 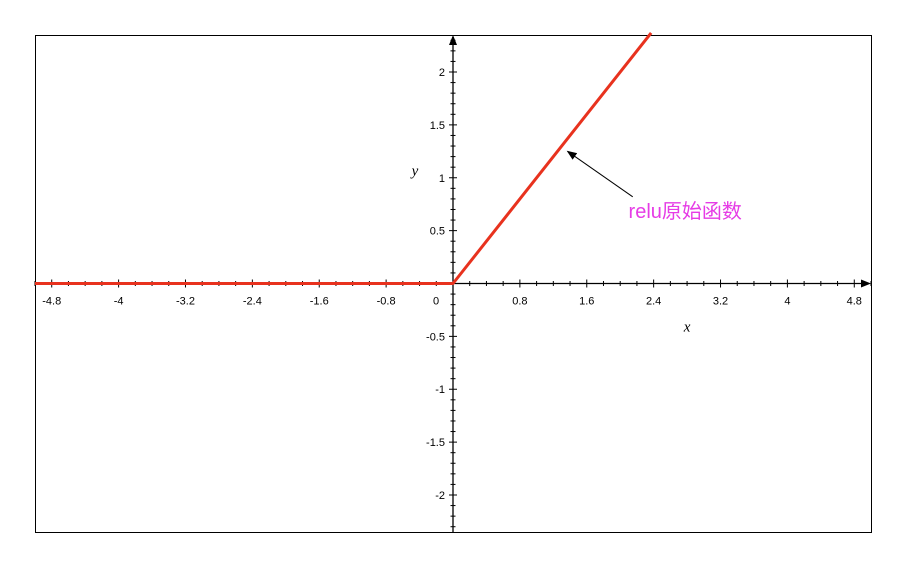 I want to click on x-tick-label: -4.8, so click(x=51, y=302).